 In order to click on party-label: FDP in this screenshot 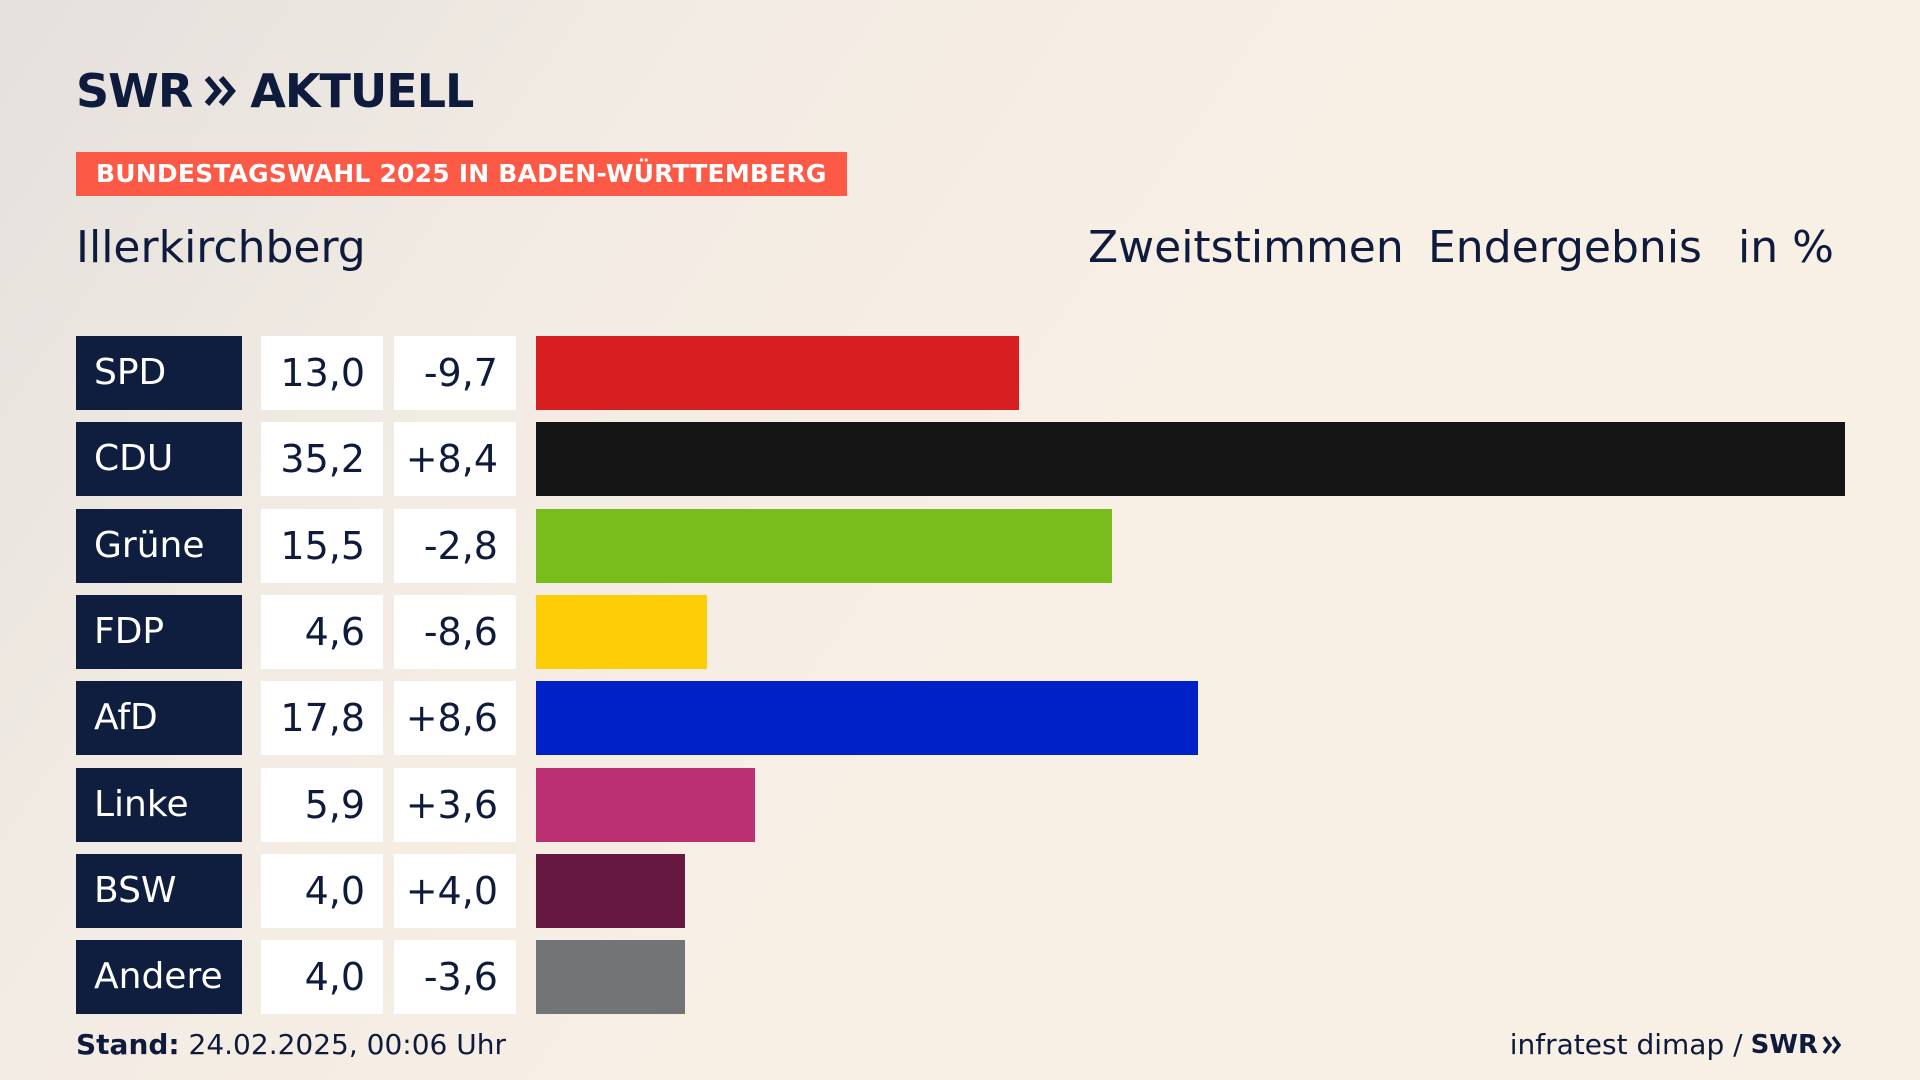, I will do `click(159, 632)`.